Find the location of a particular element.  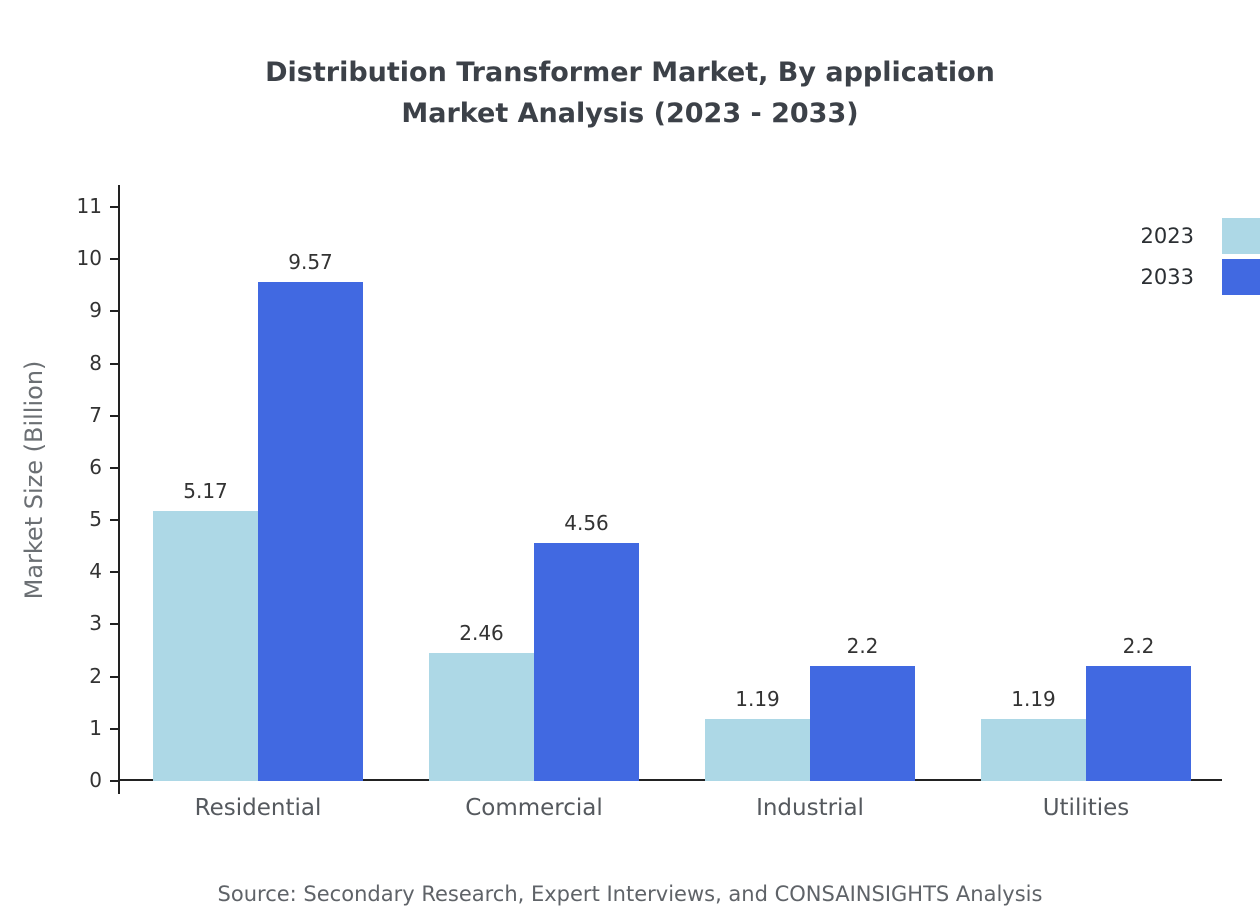

y-tick-label: 8 is located at coordinates (95, 362).